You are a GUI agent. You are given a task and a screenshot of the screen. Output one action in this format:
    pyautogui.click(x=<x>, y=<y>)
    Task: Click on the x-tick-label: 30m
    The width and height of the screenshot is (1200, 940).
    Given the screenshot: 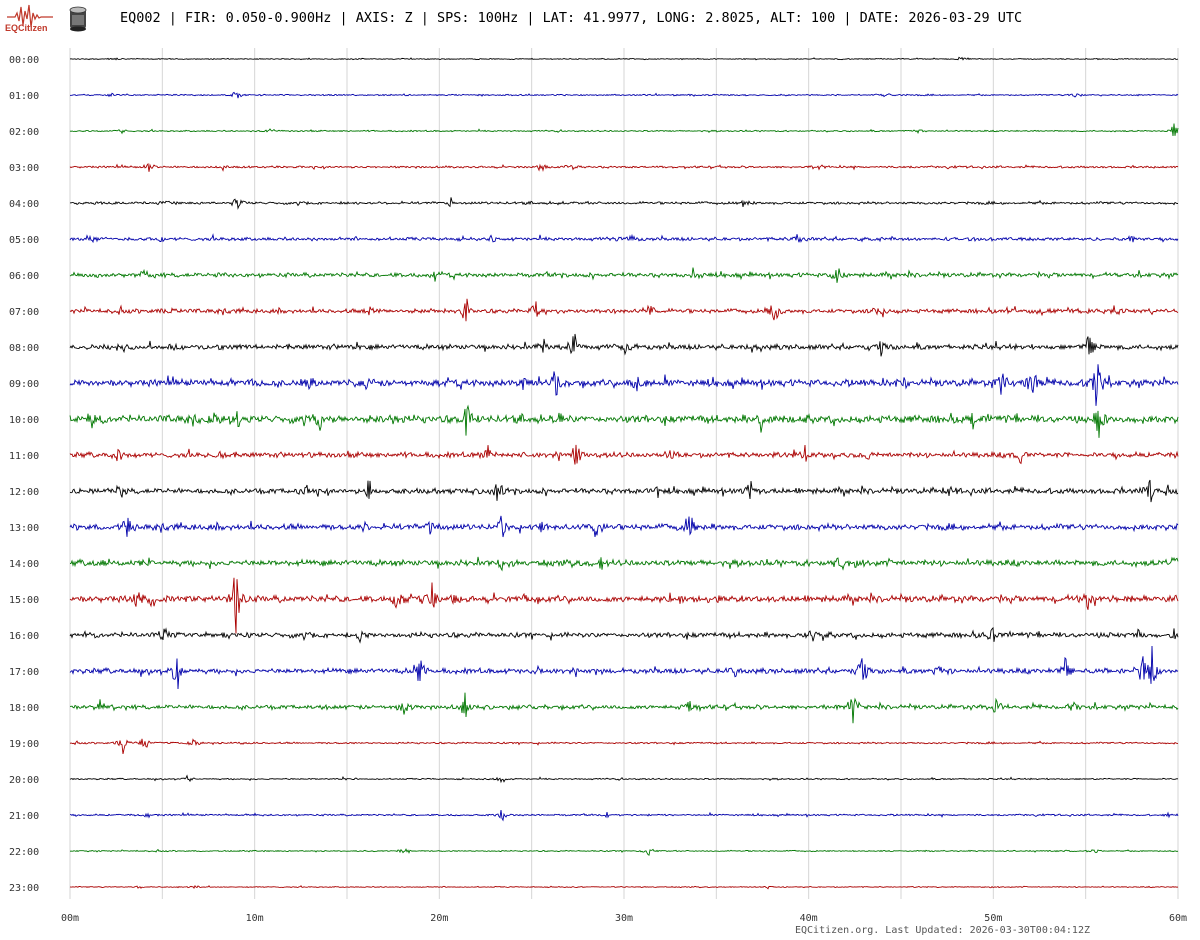 What is the action you would take?
    pyautogui.click(x=624, y=918)
    